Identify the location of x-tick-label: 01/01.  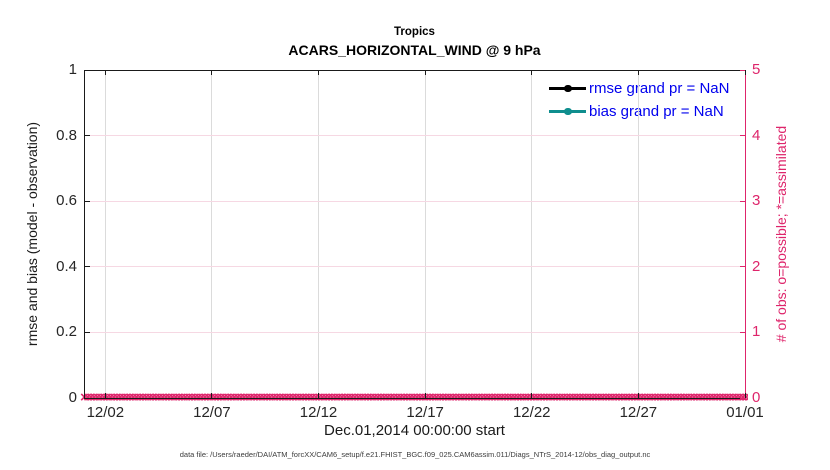
(745, 412).